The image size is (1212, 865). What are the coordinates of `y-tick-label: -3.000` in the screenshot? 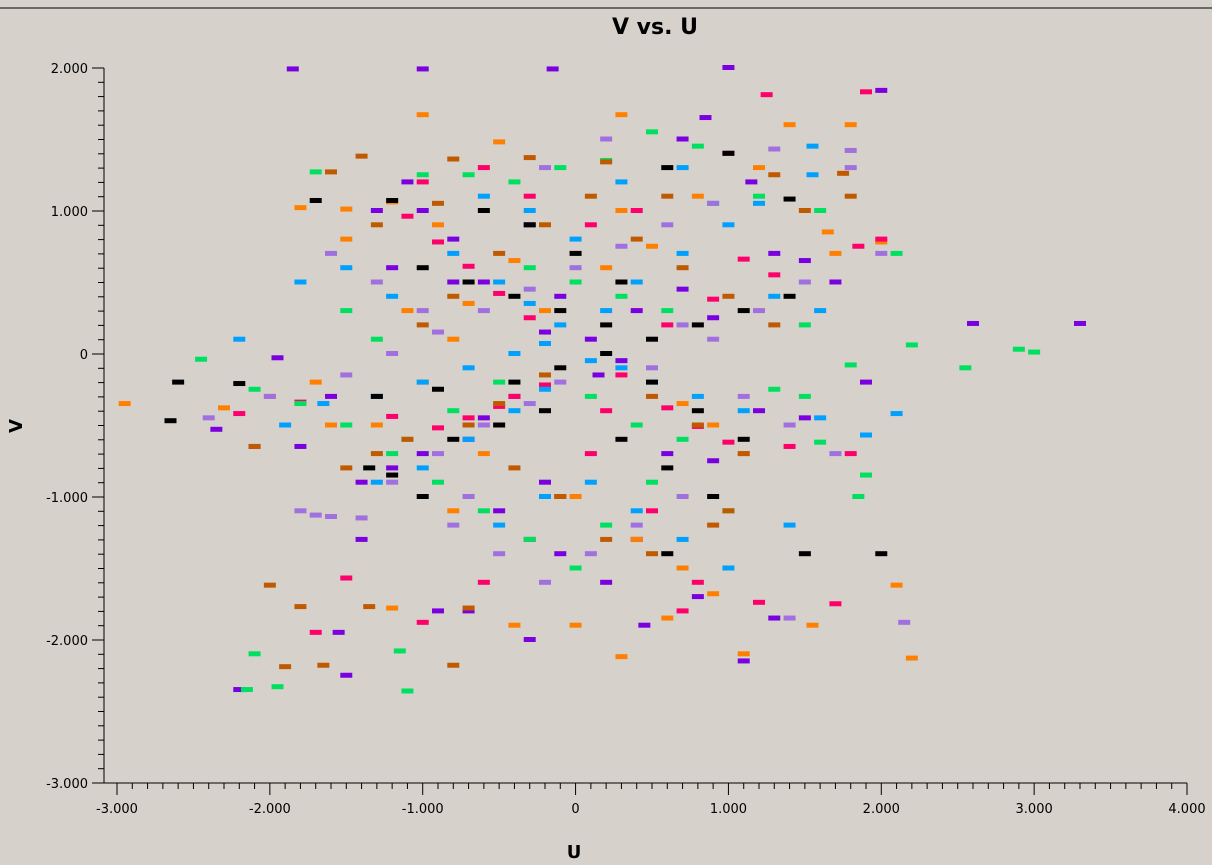 It's located at (67, 784).